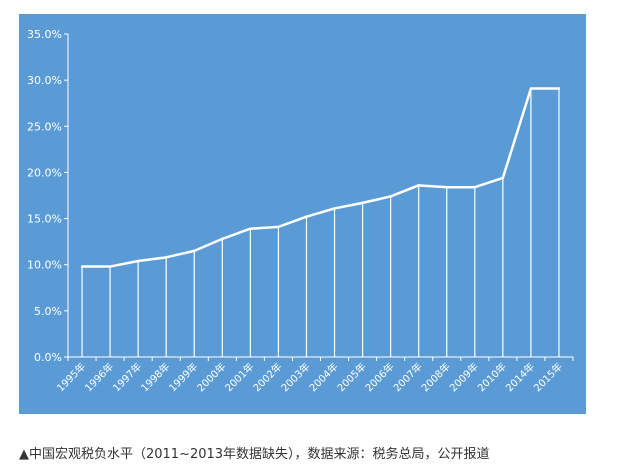 The image size is (623, 476). What do you see at coordinates (436, 377) in the screenshot?
I see `x-tick-label: 2008年` at bounding box center [436, 377].